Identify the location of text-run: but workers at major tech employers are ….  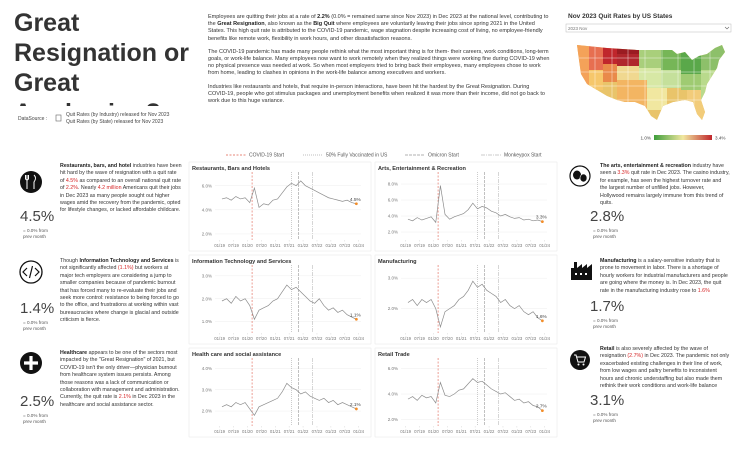
(119, 294).